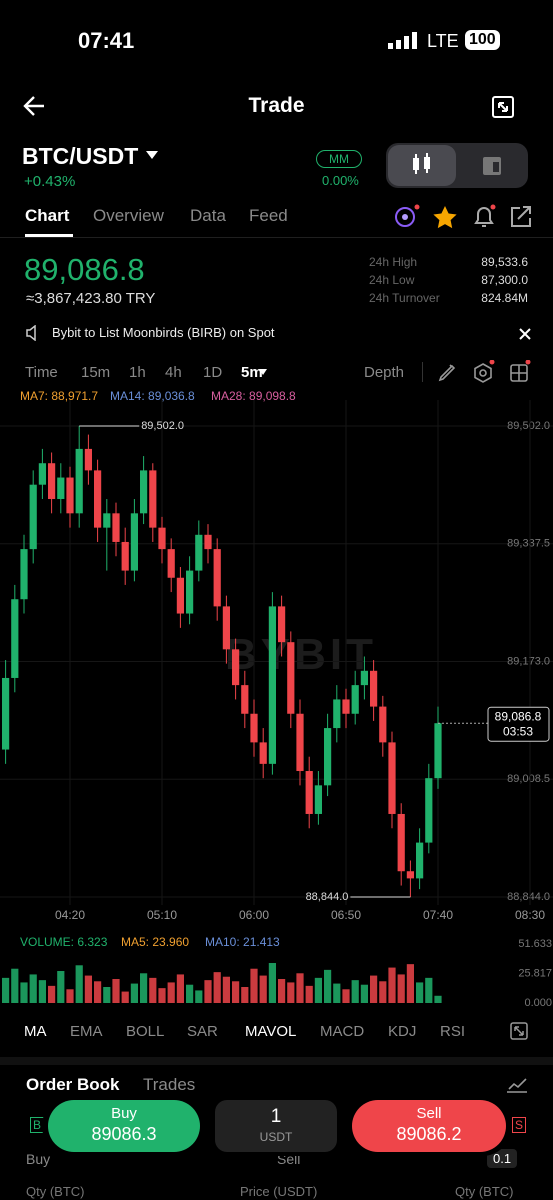 This screenshot has width=553, height=1200. I want to click on status-time: 07:41, so click(106, 40).